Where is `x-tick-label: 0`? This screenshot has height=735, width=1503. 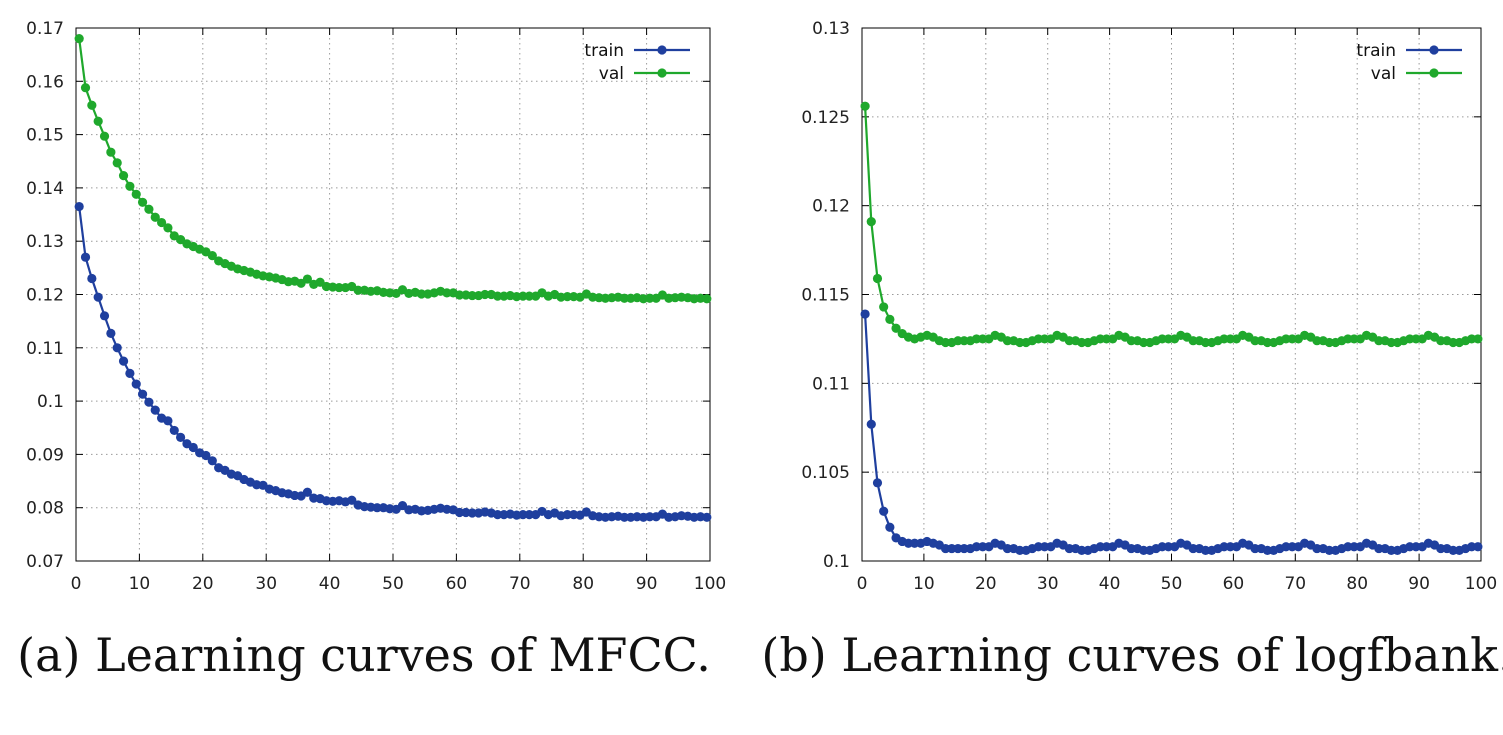 x-tick-label: 0 is located at coordinates (862, 584).